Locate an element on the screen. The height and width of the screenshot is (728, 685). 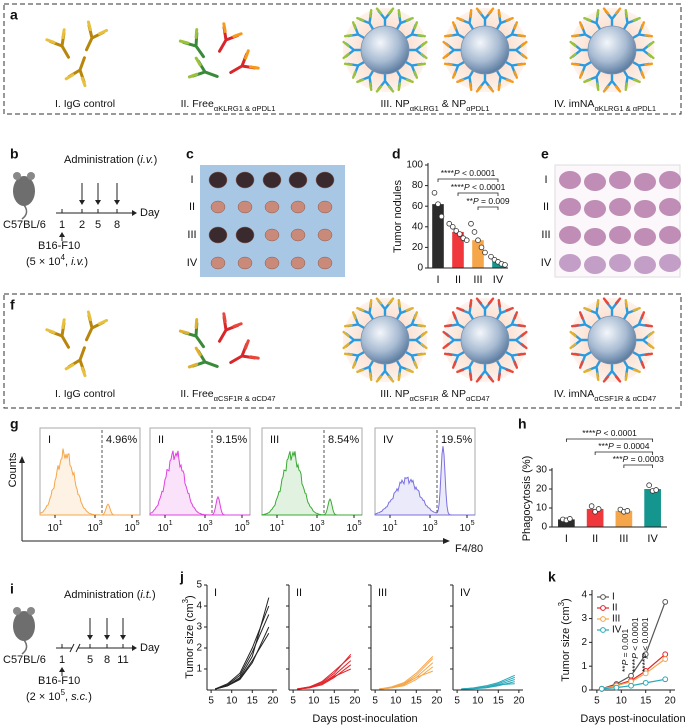
x-tick-label: 10¹ is located at coordinates (276, 525).